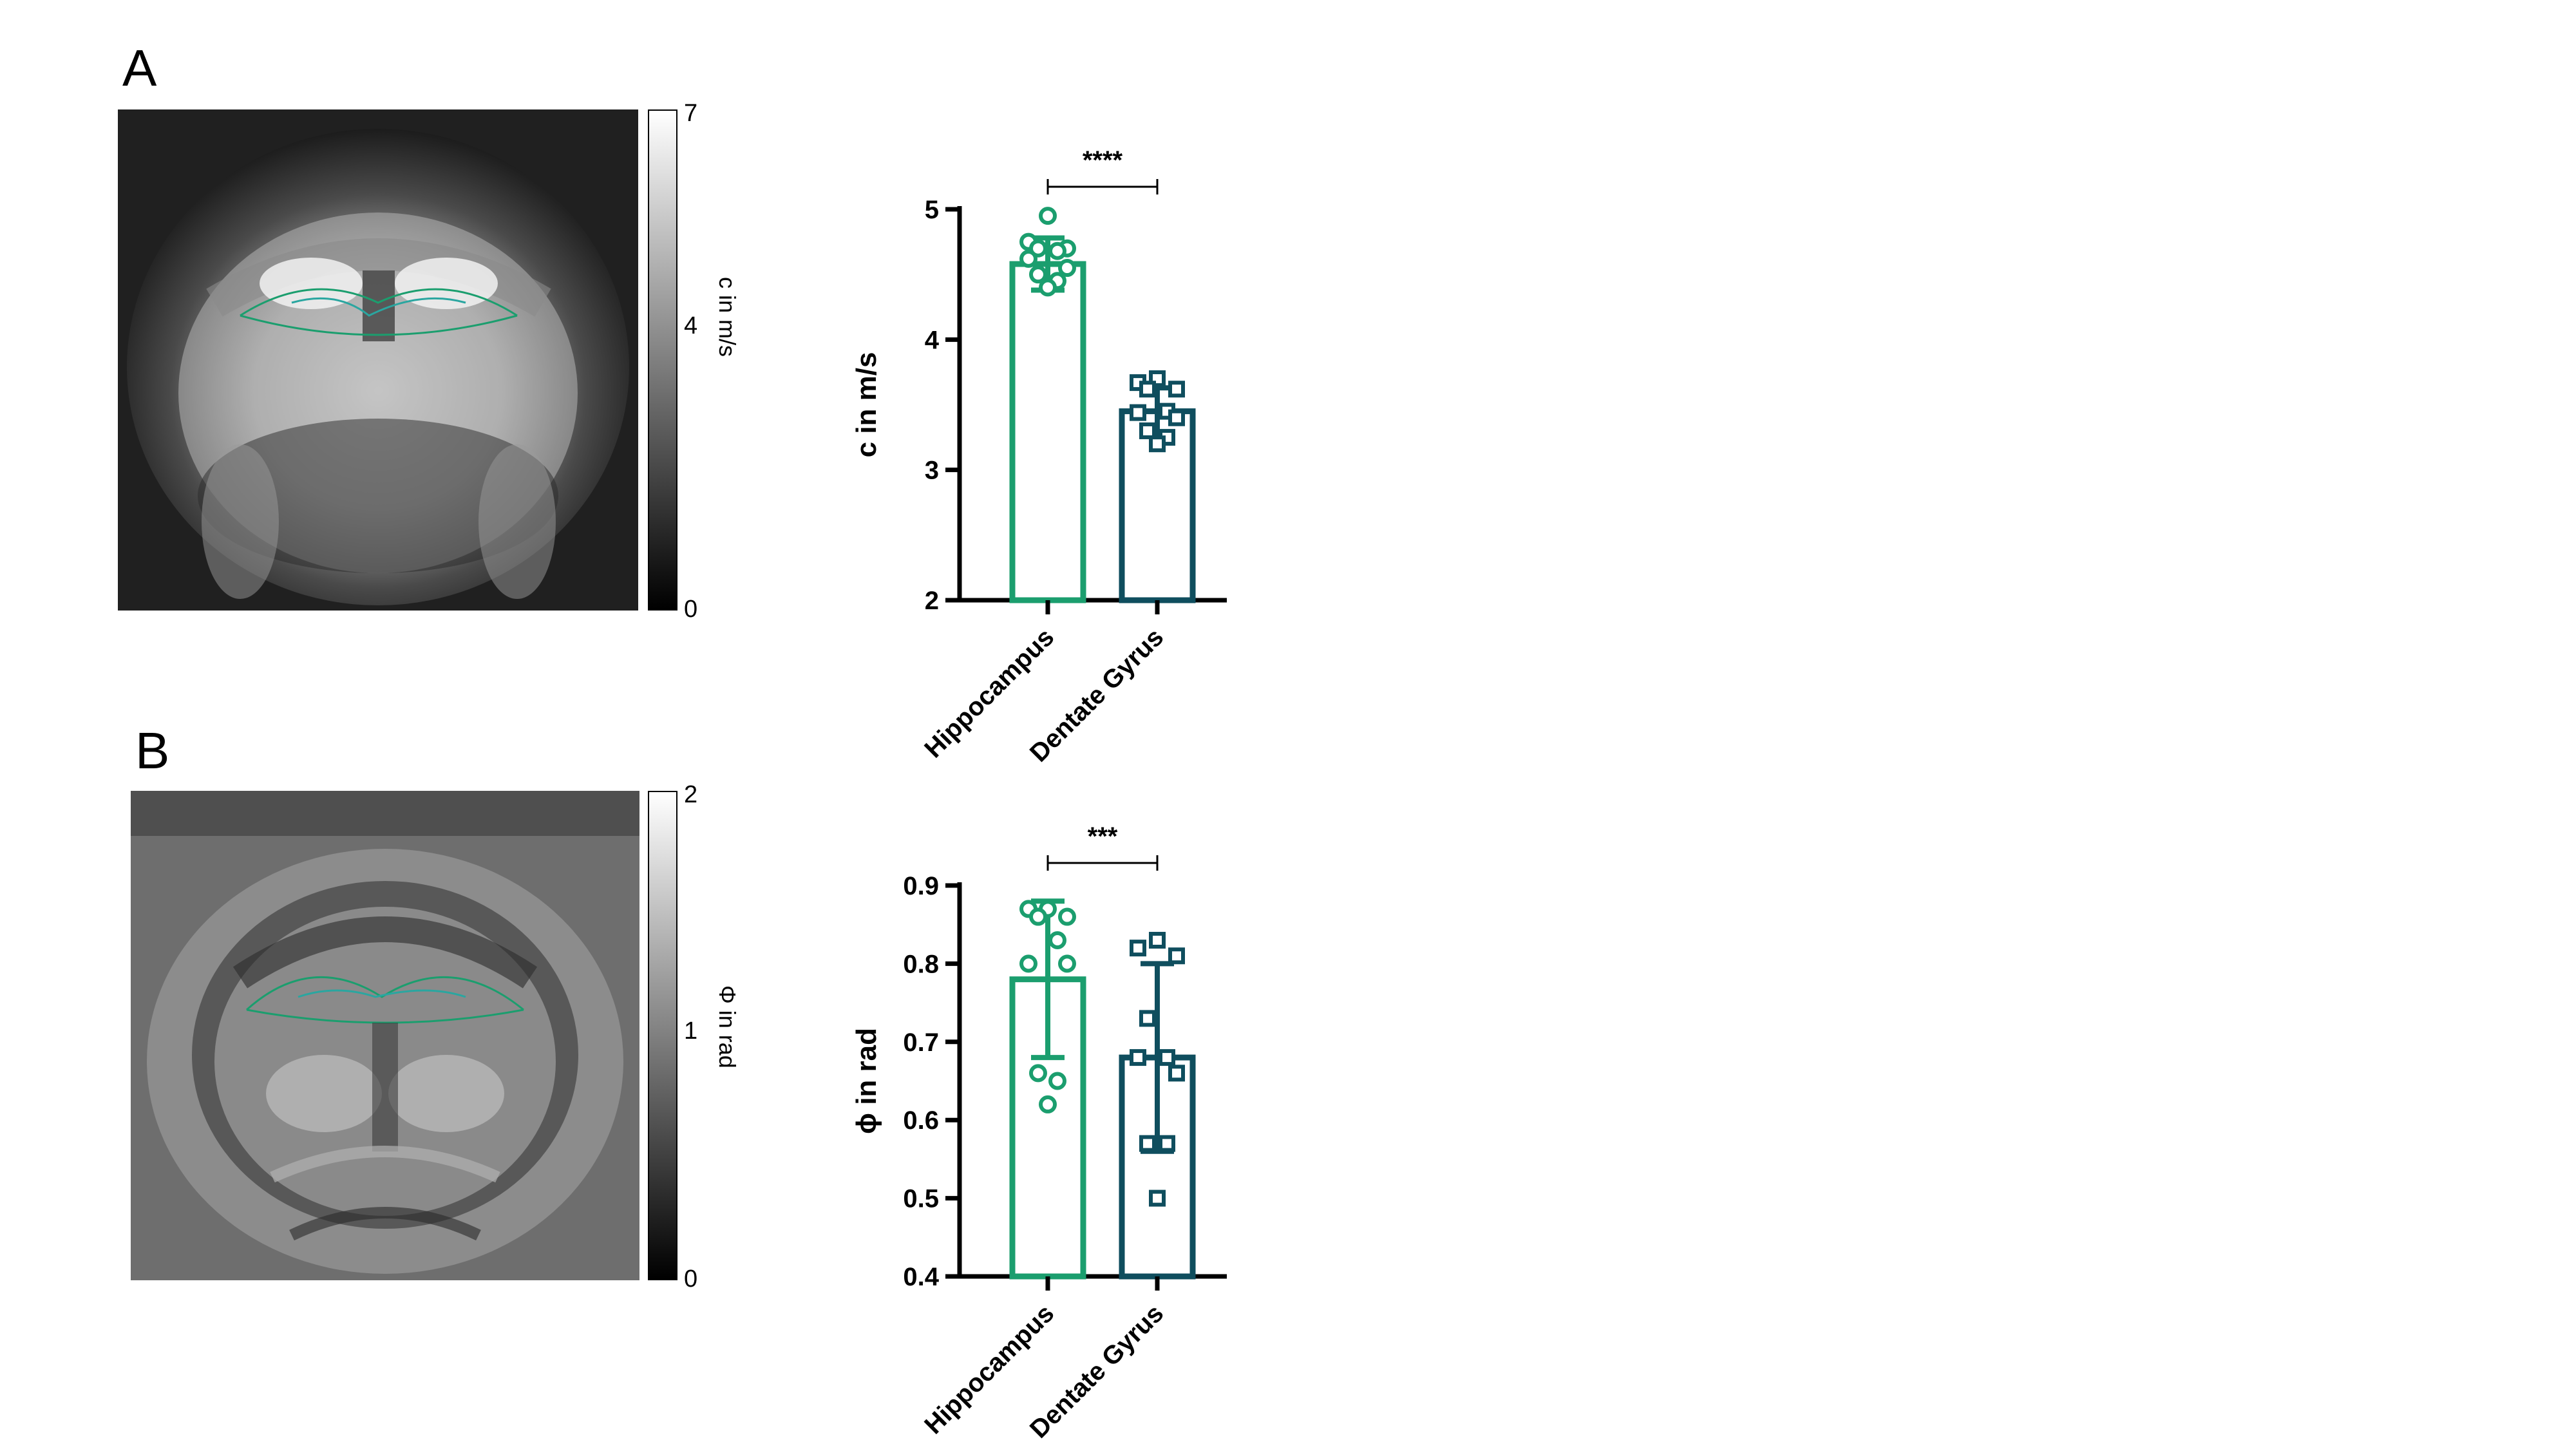  I want to click on colorbar-a, so click(662, 360).